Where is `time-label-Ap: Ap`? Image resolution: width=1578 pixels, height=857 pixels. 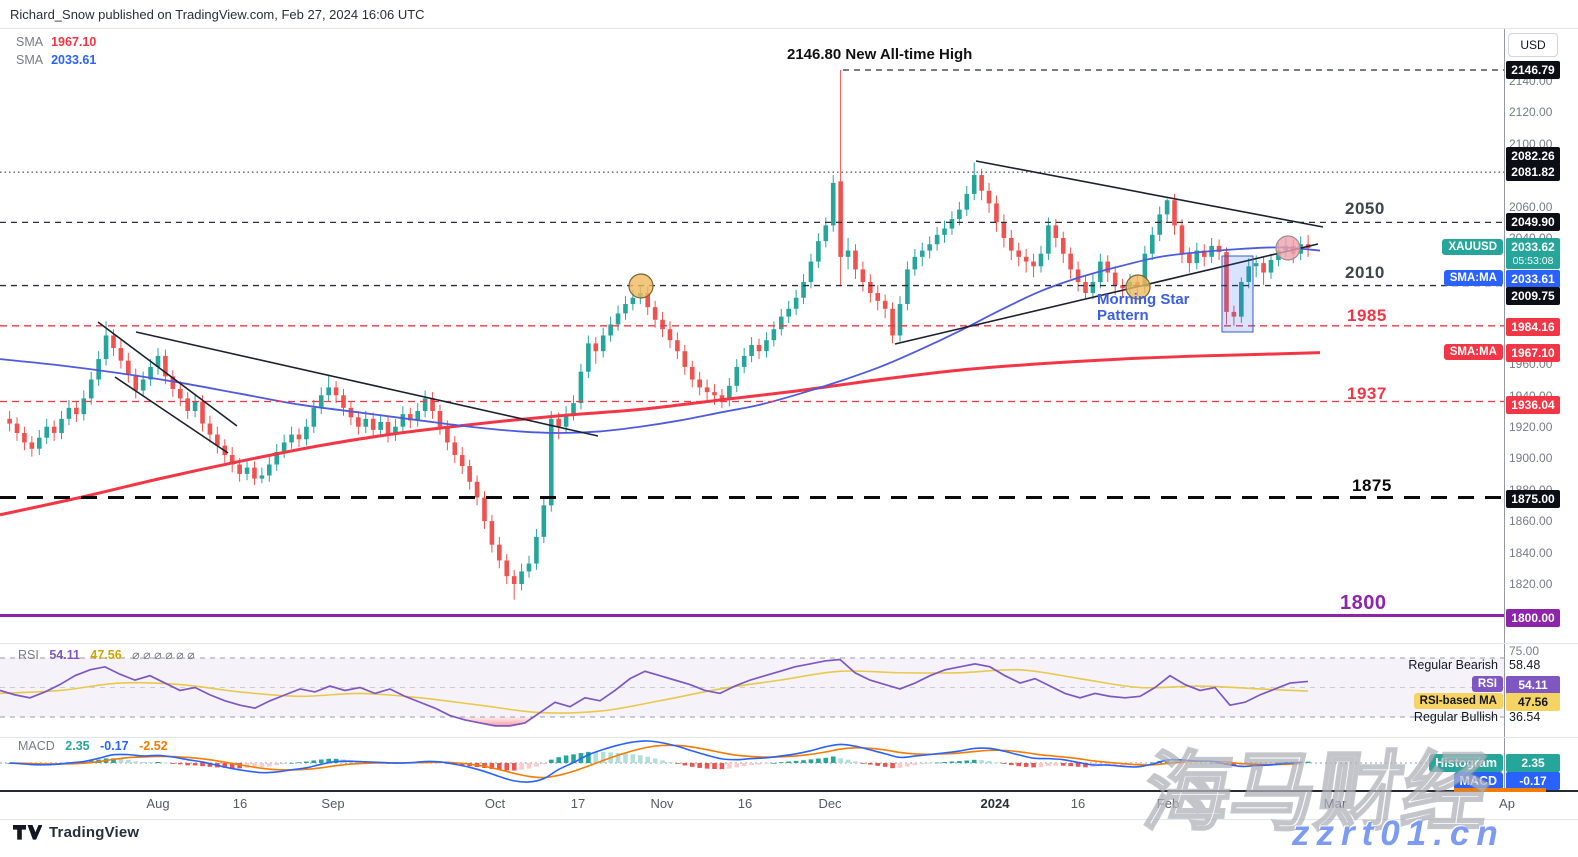 time-label-Ap: Ap is located at coordinates (1507, 803).